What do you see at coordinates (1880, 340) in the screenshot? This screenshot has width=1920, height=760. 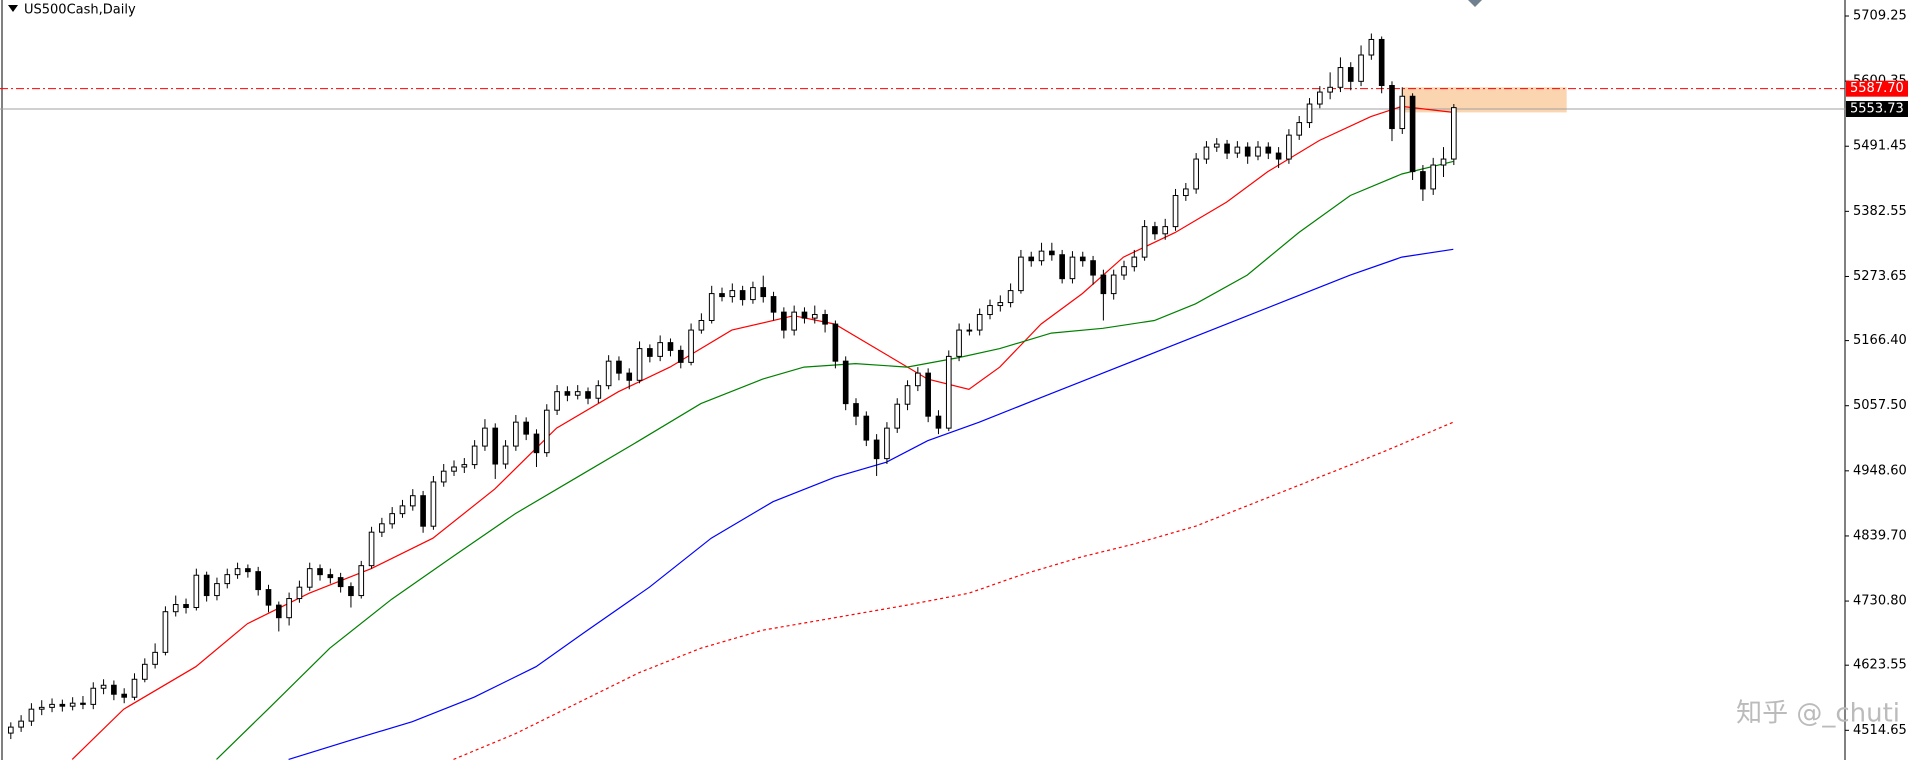 I see `y-tick-label: 5166.40` at bounding box center [1880, 340].